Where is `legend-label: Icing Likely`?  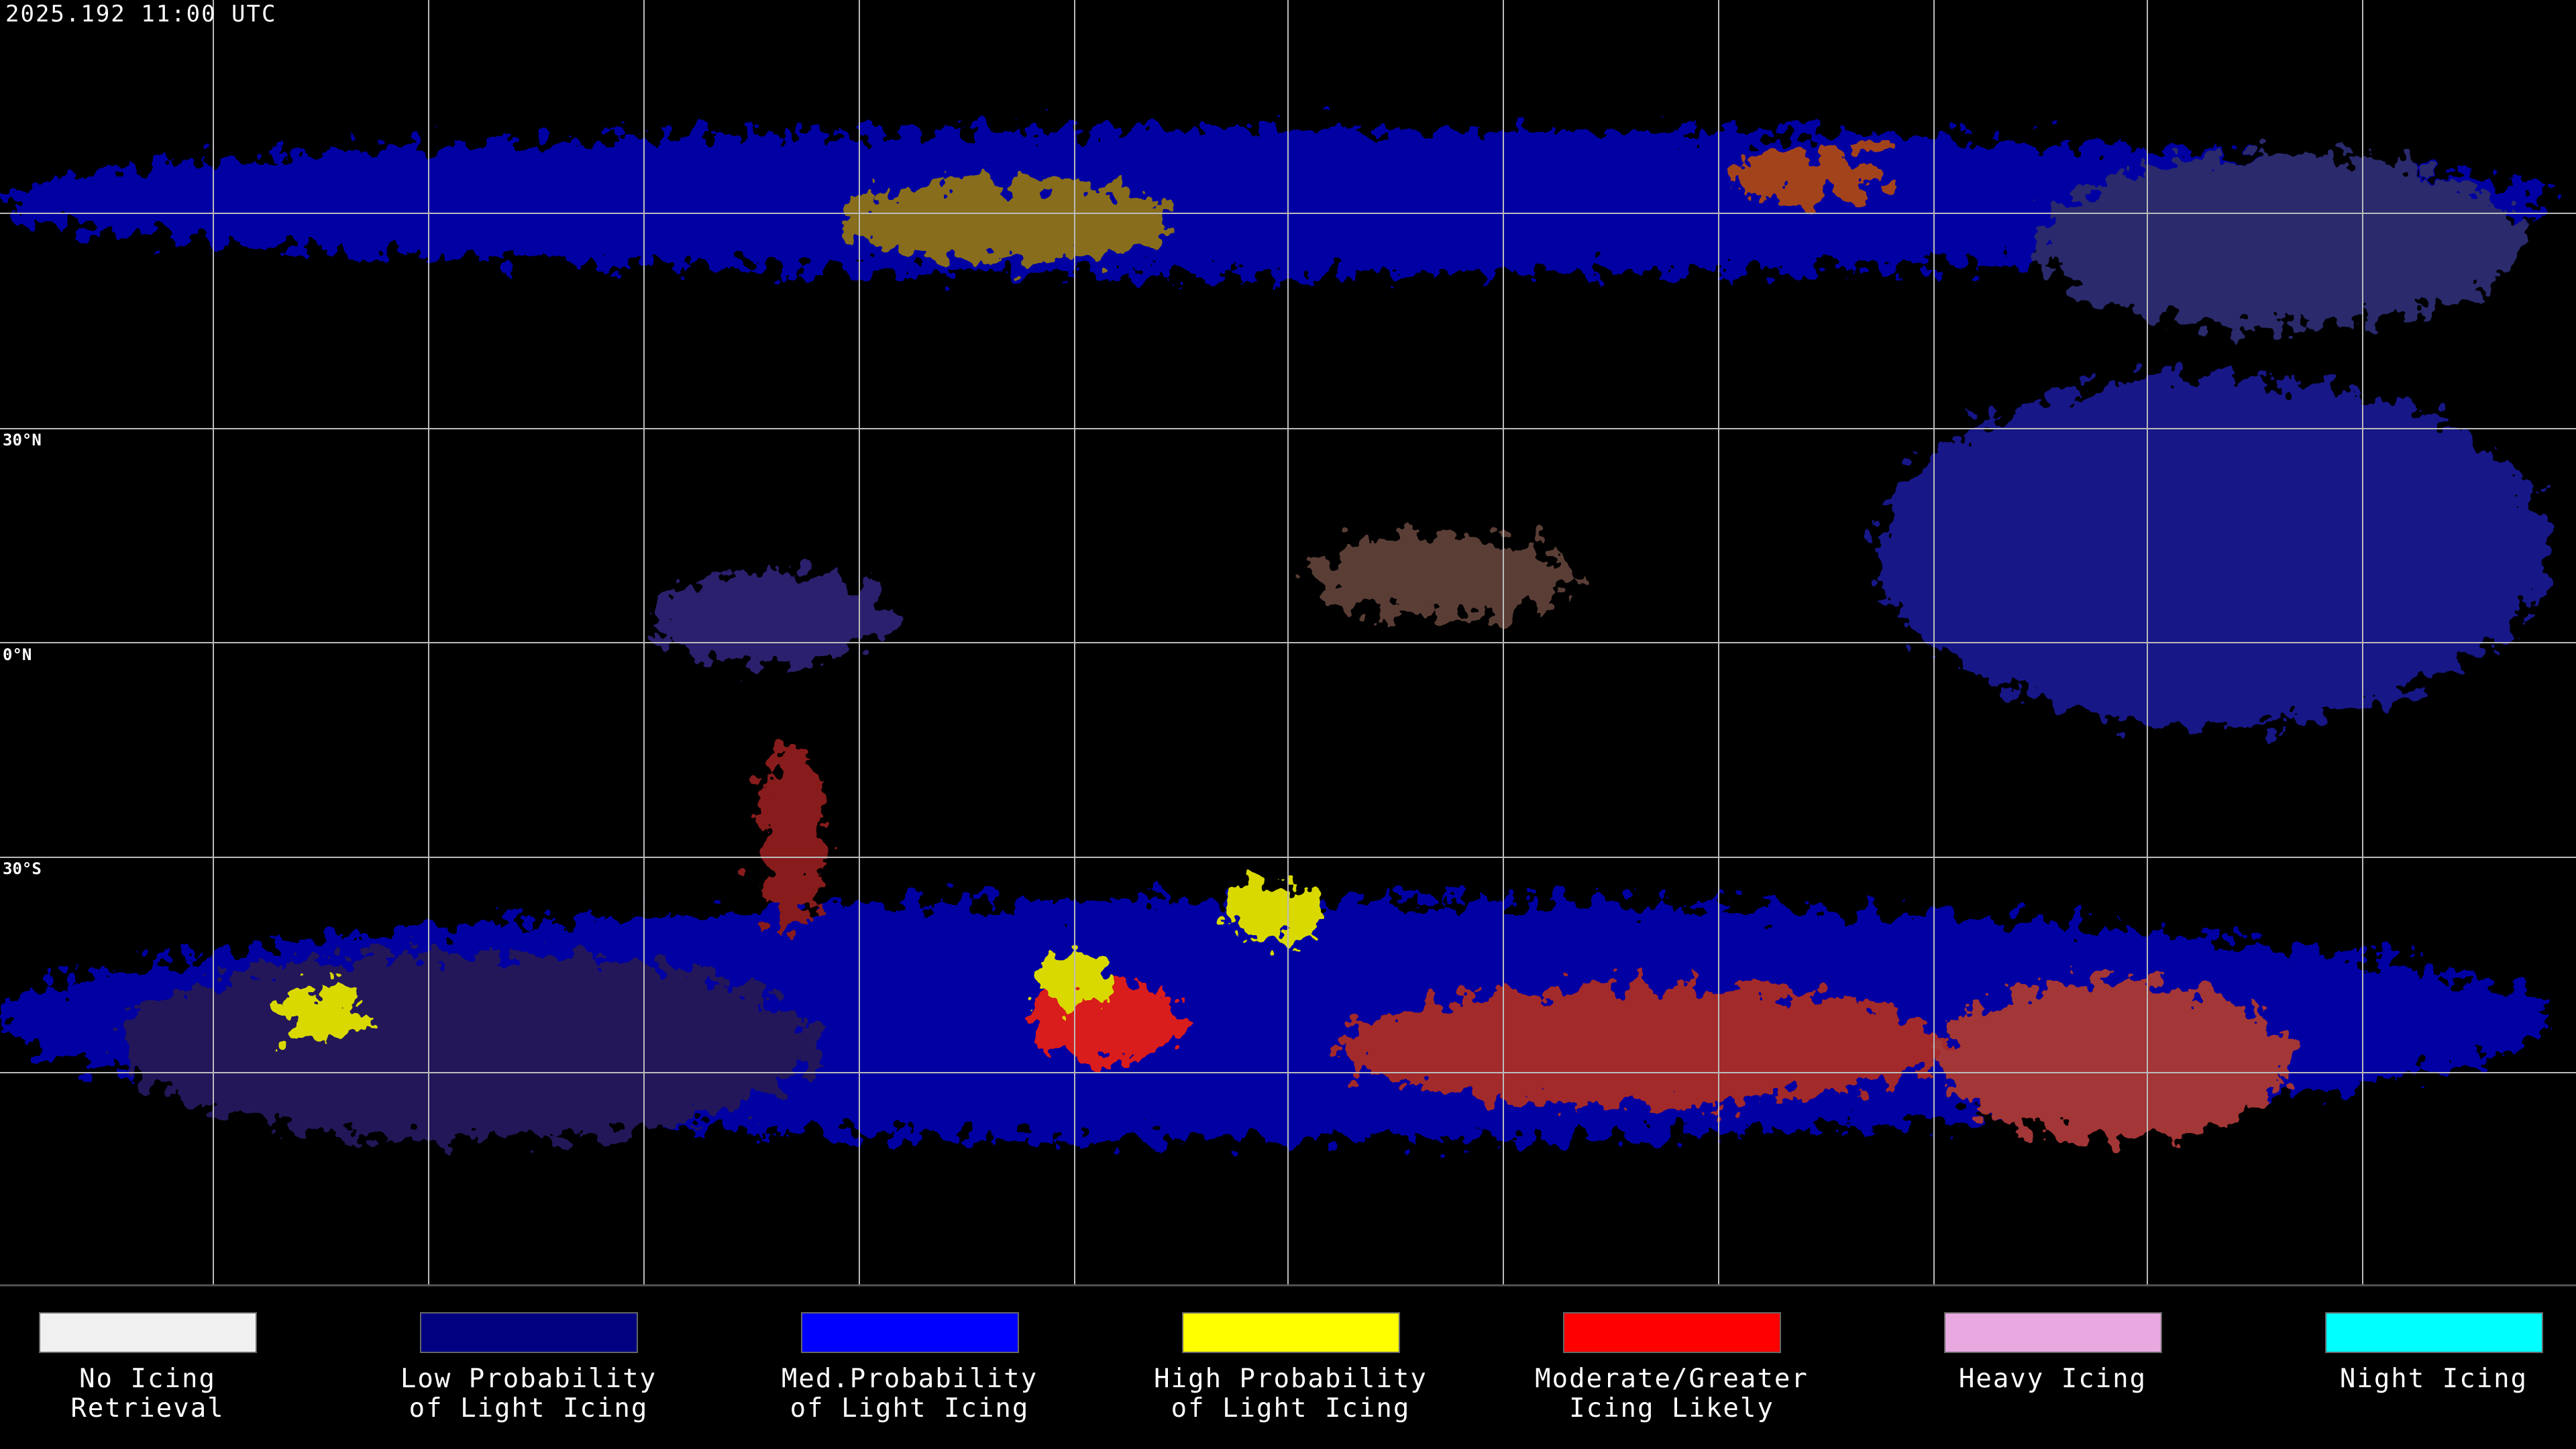 legend-label: Icing Likely is located at coordinates (1671, 1408).